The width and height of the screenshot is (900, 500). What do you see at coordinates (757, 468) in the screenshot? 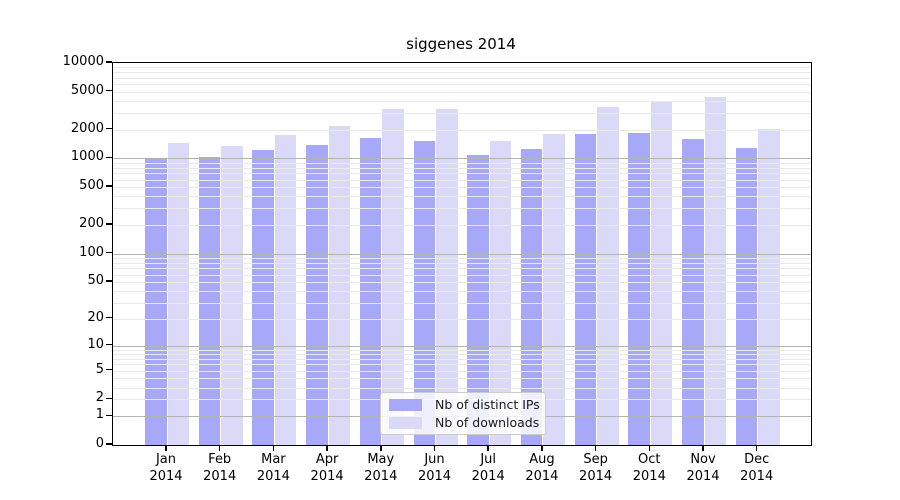
I see `x-tick-label-dec: Dec 2014` at bounding box center [757, 468].